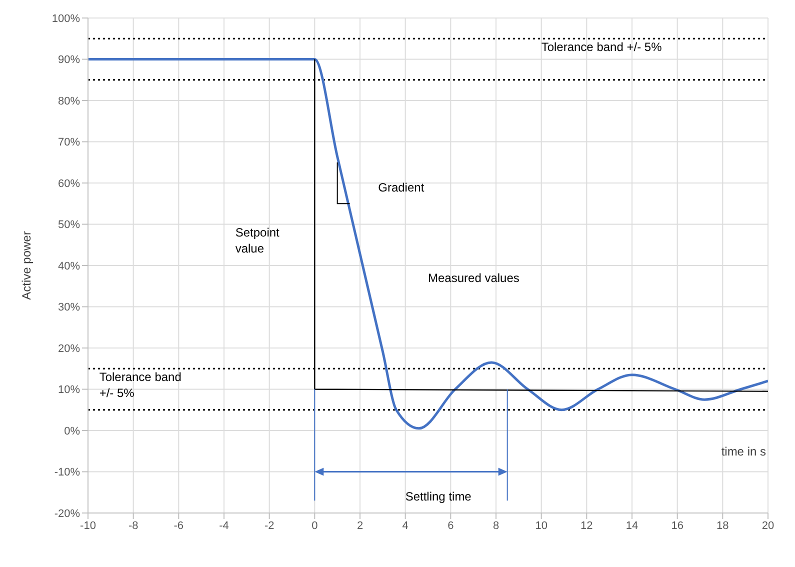 This screenshot has width=795, height=567. What do you see at coordinates (69, 390) in the screenshot?
I see `y-tick-label: 10%` at bounding box center [69, 390].